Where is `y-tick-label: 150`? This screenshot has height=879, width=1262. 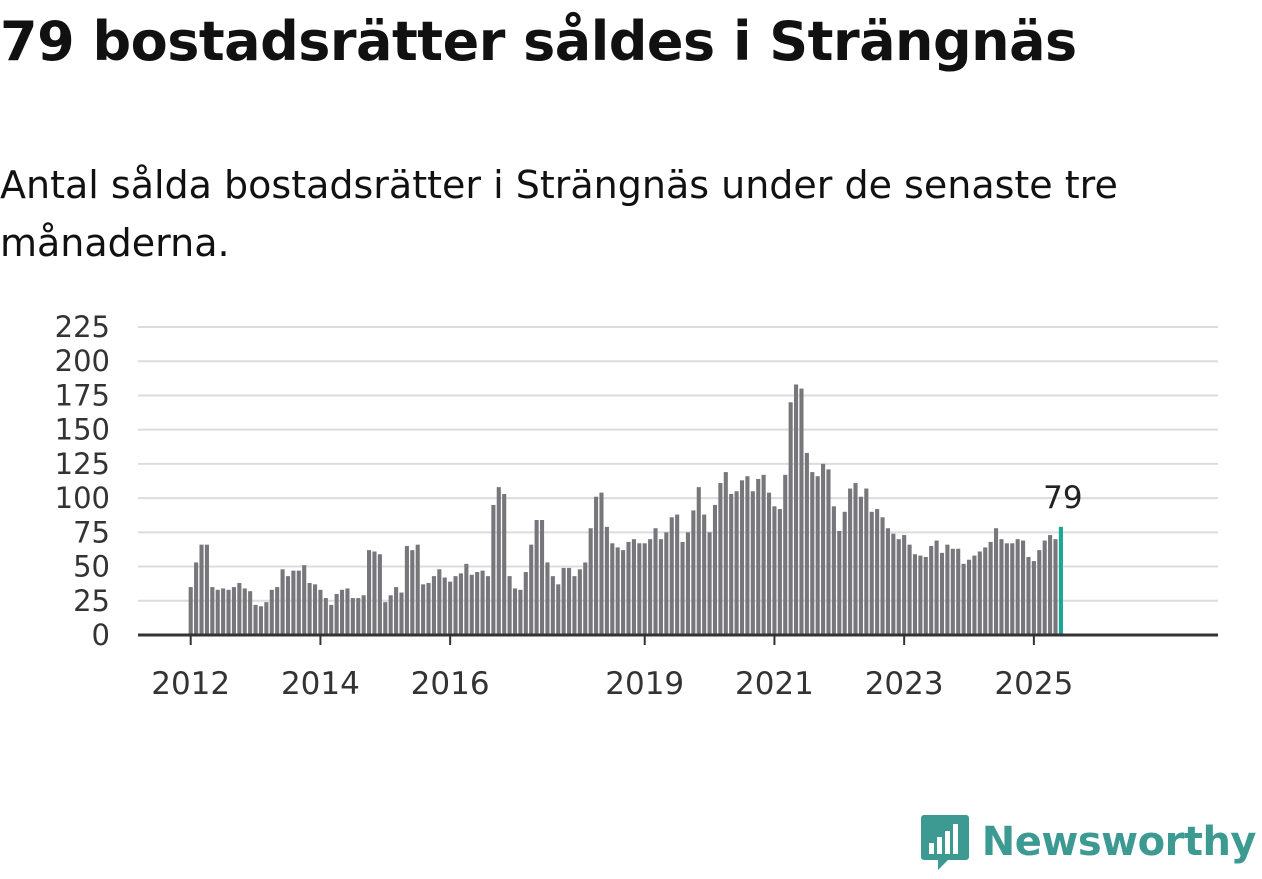 y-tick-label: 150 is located at coordinates (82, 430).